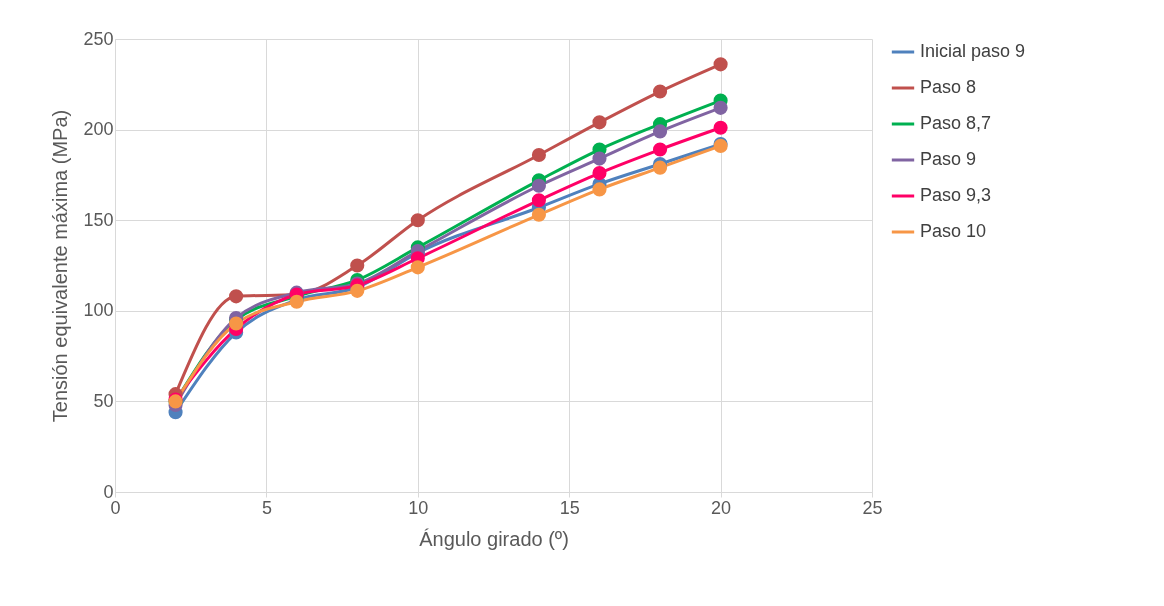  I want to click on x-tick-label: 10, so click(418, 507).